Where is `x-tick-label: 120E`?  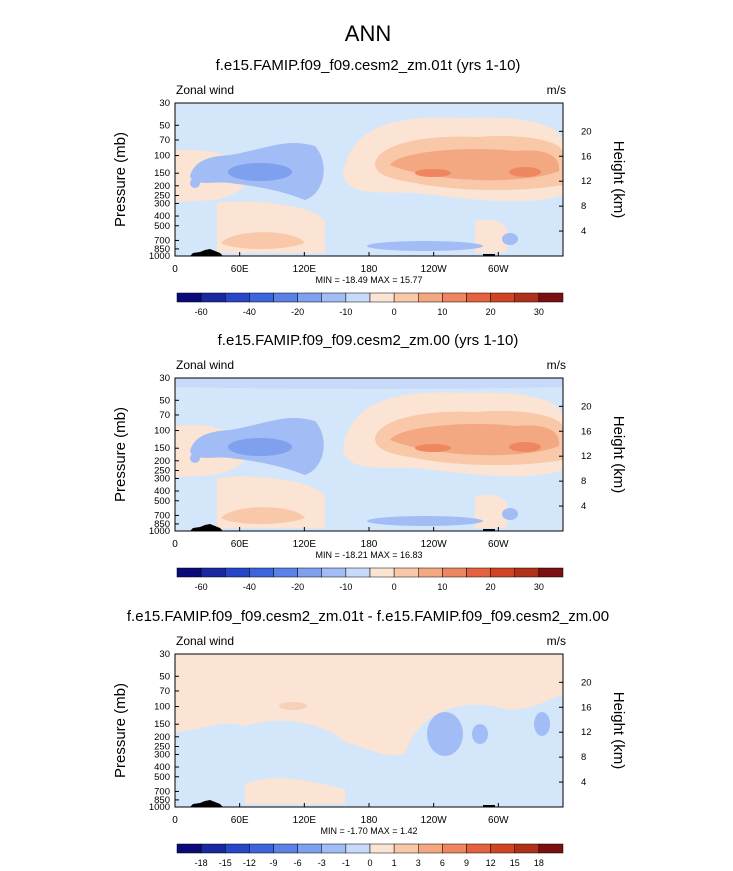
x-tick-label: 120E is located at coordinates (305, 269).